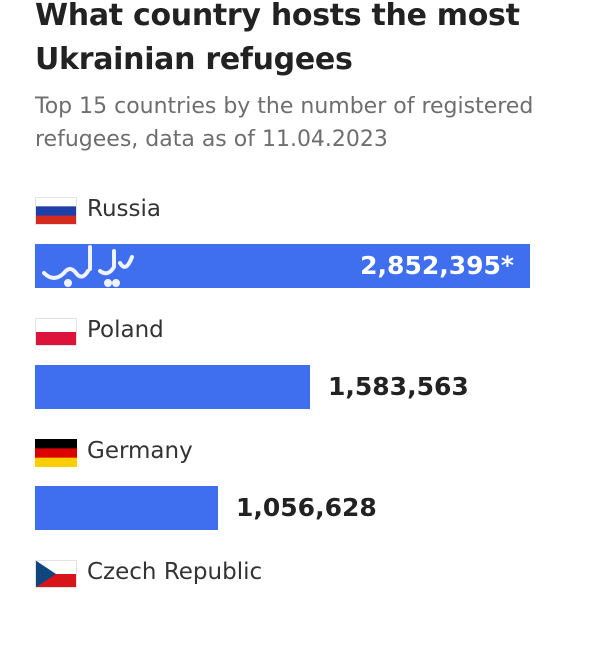  I want to click on data-label: 2,852,395*, so click(437, 265).